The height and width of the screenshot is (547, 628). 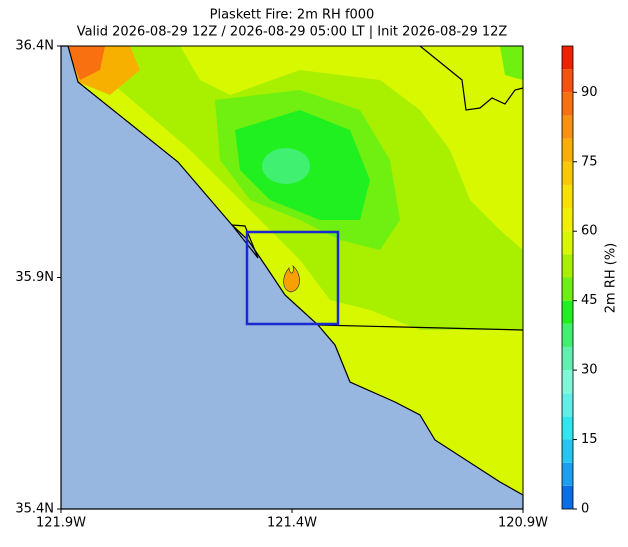 What do you see at coordinates (589, 231) in the screenshot?
I see `colorbar-tick-label: 60` at bounding box center [589, 231].